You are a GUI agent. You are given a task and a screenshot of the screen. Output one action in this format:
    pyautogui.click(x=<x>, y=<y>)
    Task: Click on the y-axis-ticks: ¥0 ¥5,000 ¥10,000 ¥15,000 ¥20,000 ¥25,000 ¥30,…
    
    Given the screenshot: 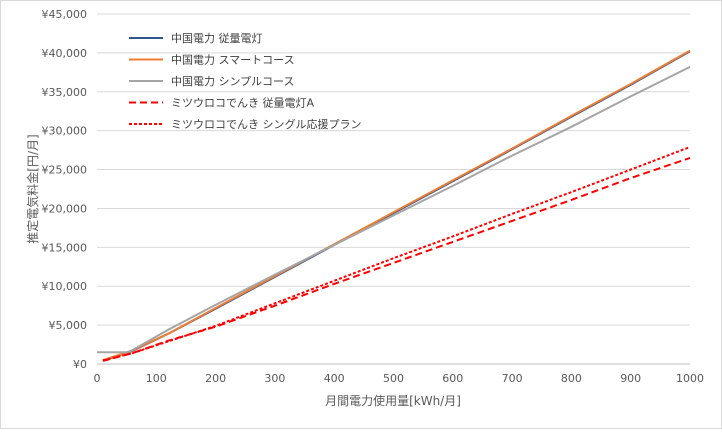 What is the action you would take?
    pyautogui.click(x=65, y=189)
    